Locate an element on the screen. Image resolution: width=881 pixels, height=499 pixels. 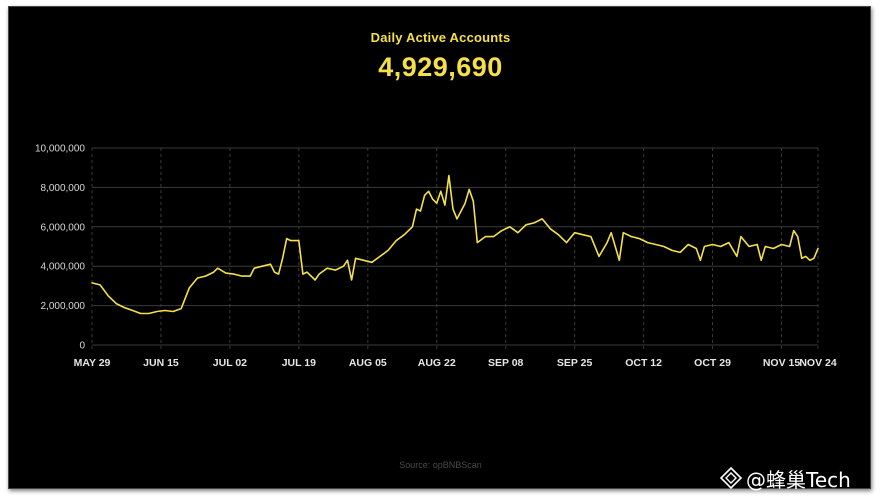
x-tick-label: JUL 19 is located at coordinates (299, 363).